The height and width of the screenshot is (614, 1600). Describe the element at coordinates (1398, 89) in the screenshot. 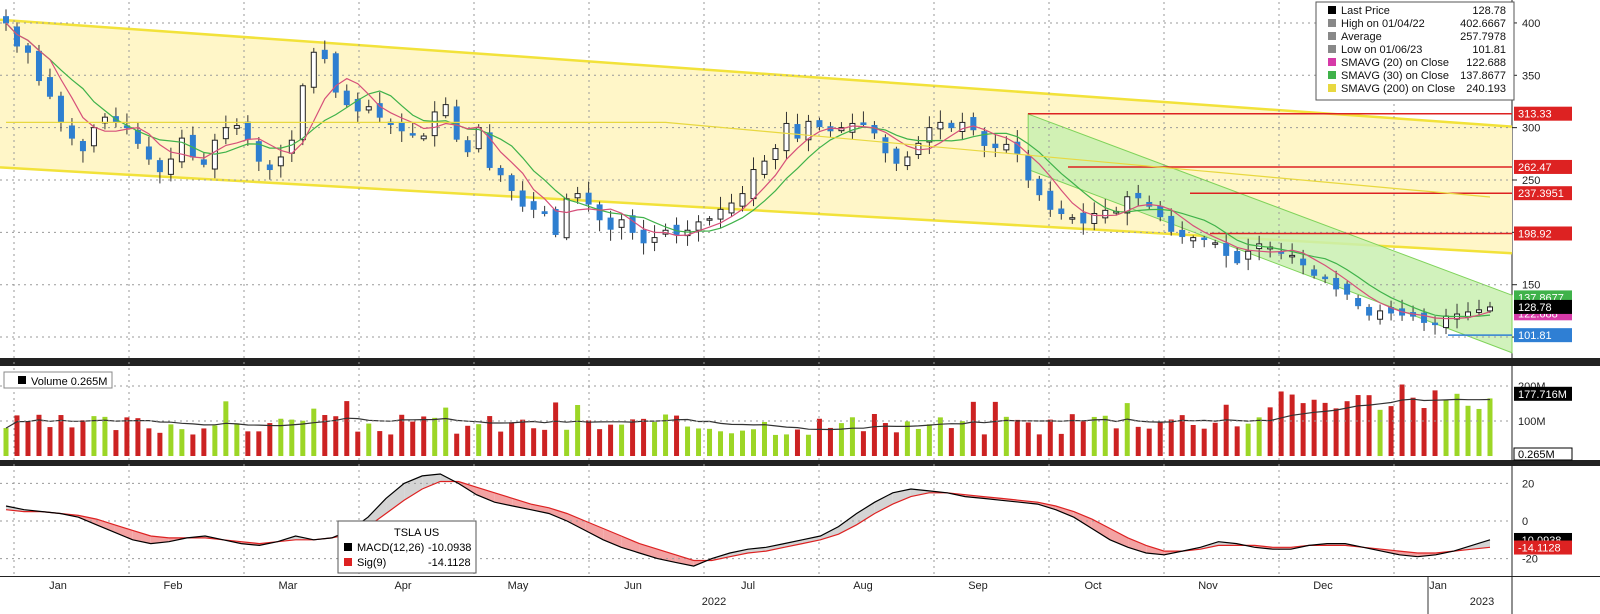

I see `legend-label: SMAVG (200) on Close` at that location.